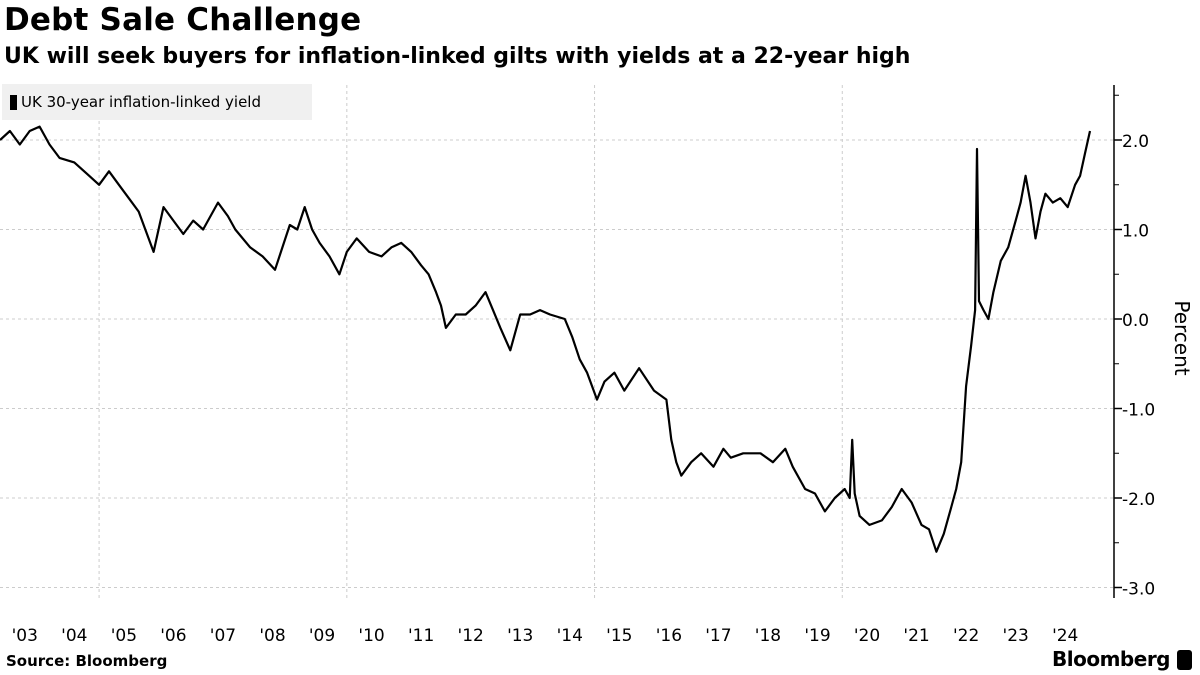 This screenshot has height=675, width=1200. I want to click on x-tick-label: '19, so click(817, 636).